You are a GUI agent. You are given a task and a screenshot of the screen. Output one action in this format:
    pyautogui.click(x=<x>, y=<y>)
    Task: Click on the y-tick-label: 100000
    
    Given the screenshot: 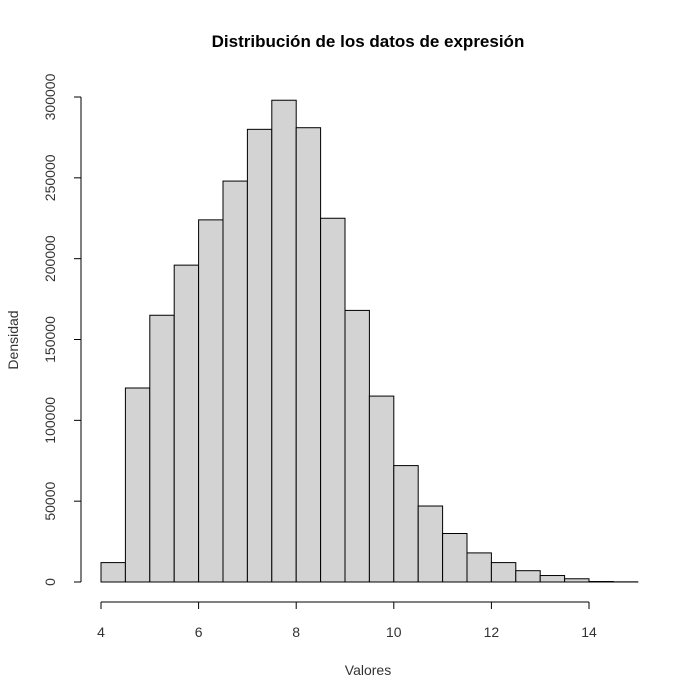 What is the action you would take?
    pyautogui.click(x=50, y=420)
    